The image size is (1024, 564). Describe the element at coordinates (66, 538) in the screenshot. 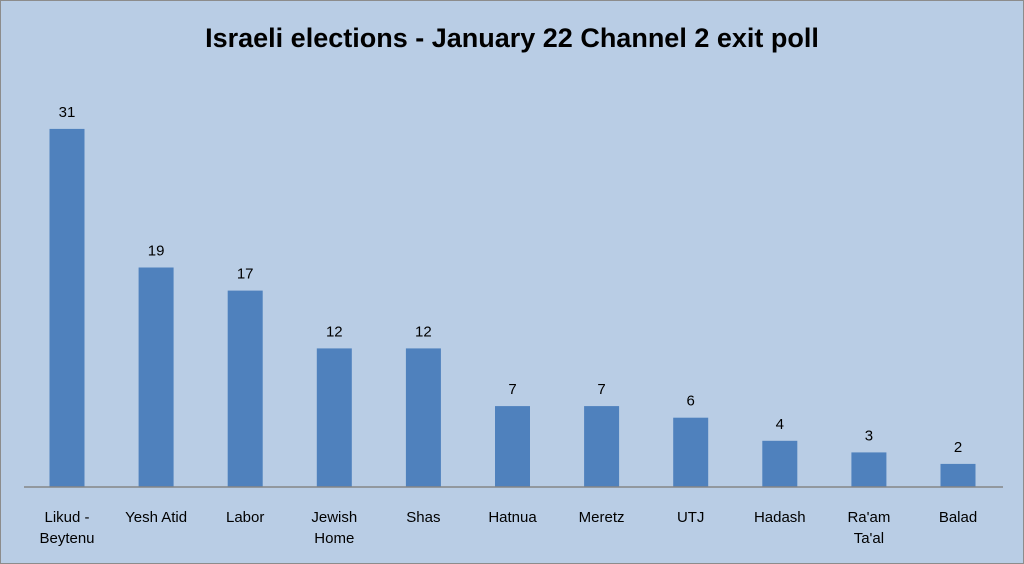

I see `category-label-0-line-1: Beytenu` at that location.